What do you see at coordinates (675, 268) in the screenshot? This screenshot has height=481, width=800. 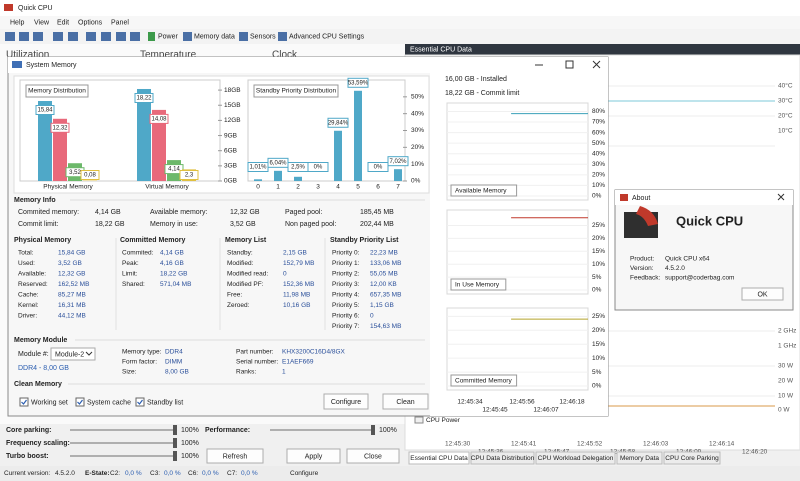 I see `field-value: 4.5.2.0` at bounding box center [675, 268].